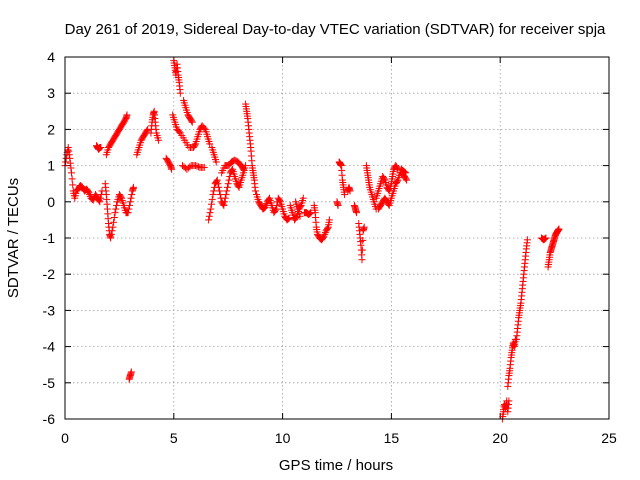 This screenshot has height=480, width=640. I want to click on y-tick-label: -2, so click(49, 274).